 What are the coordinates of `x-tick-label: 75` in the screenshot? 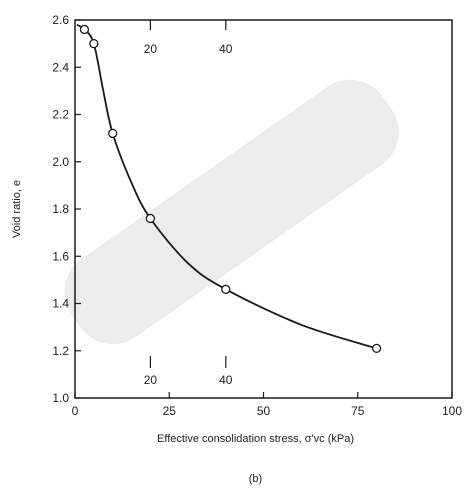 It's located at (358, 411).